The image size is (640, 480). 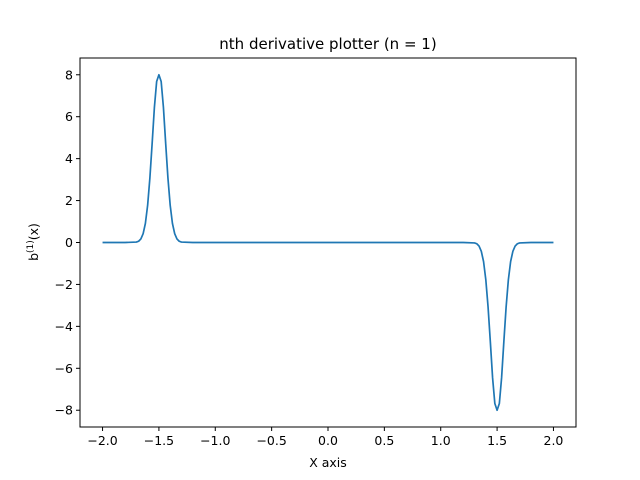 I want to click on x-tick-label: 1.0, so click(x=441, y=440).